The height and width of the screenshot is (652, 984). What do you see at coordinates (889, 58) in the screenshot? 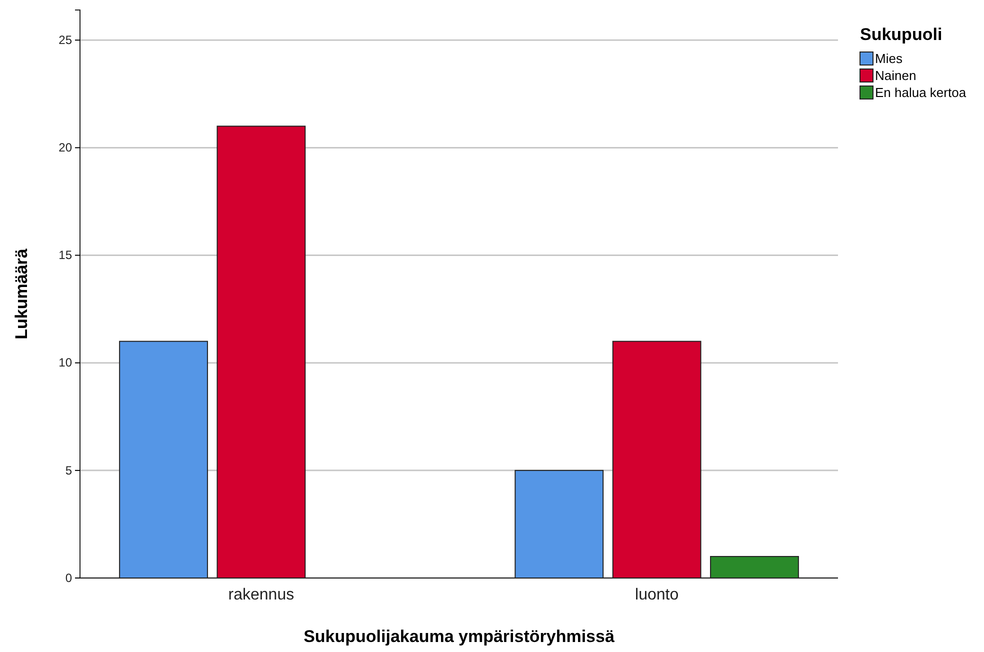
I see `legend-label: Mies` at bounding box center [889, 58].